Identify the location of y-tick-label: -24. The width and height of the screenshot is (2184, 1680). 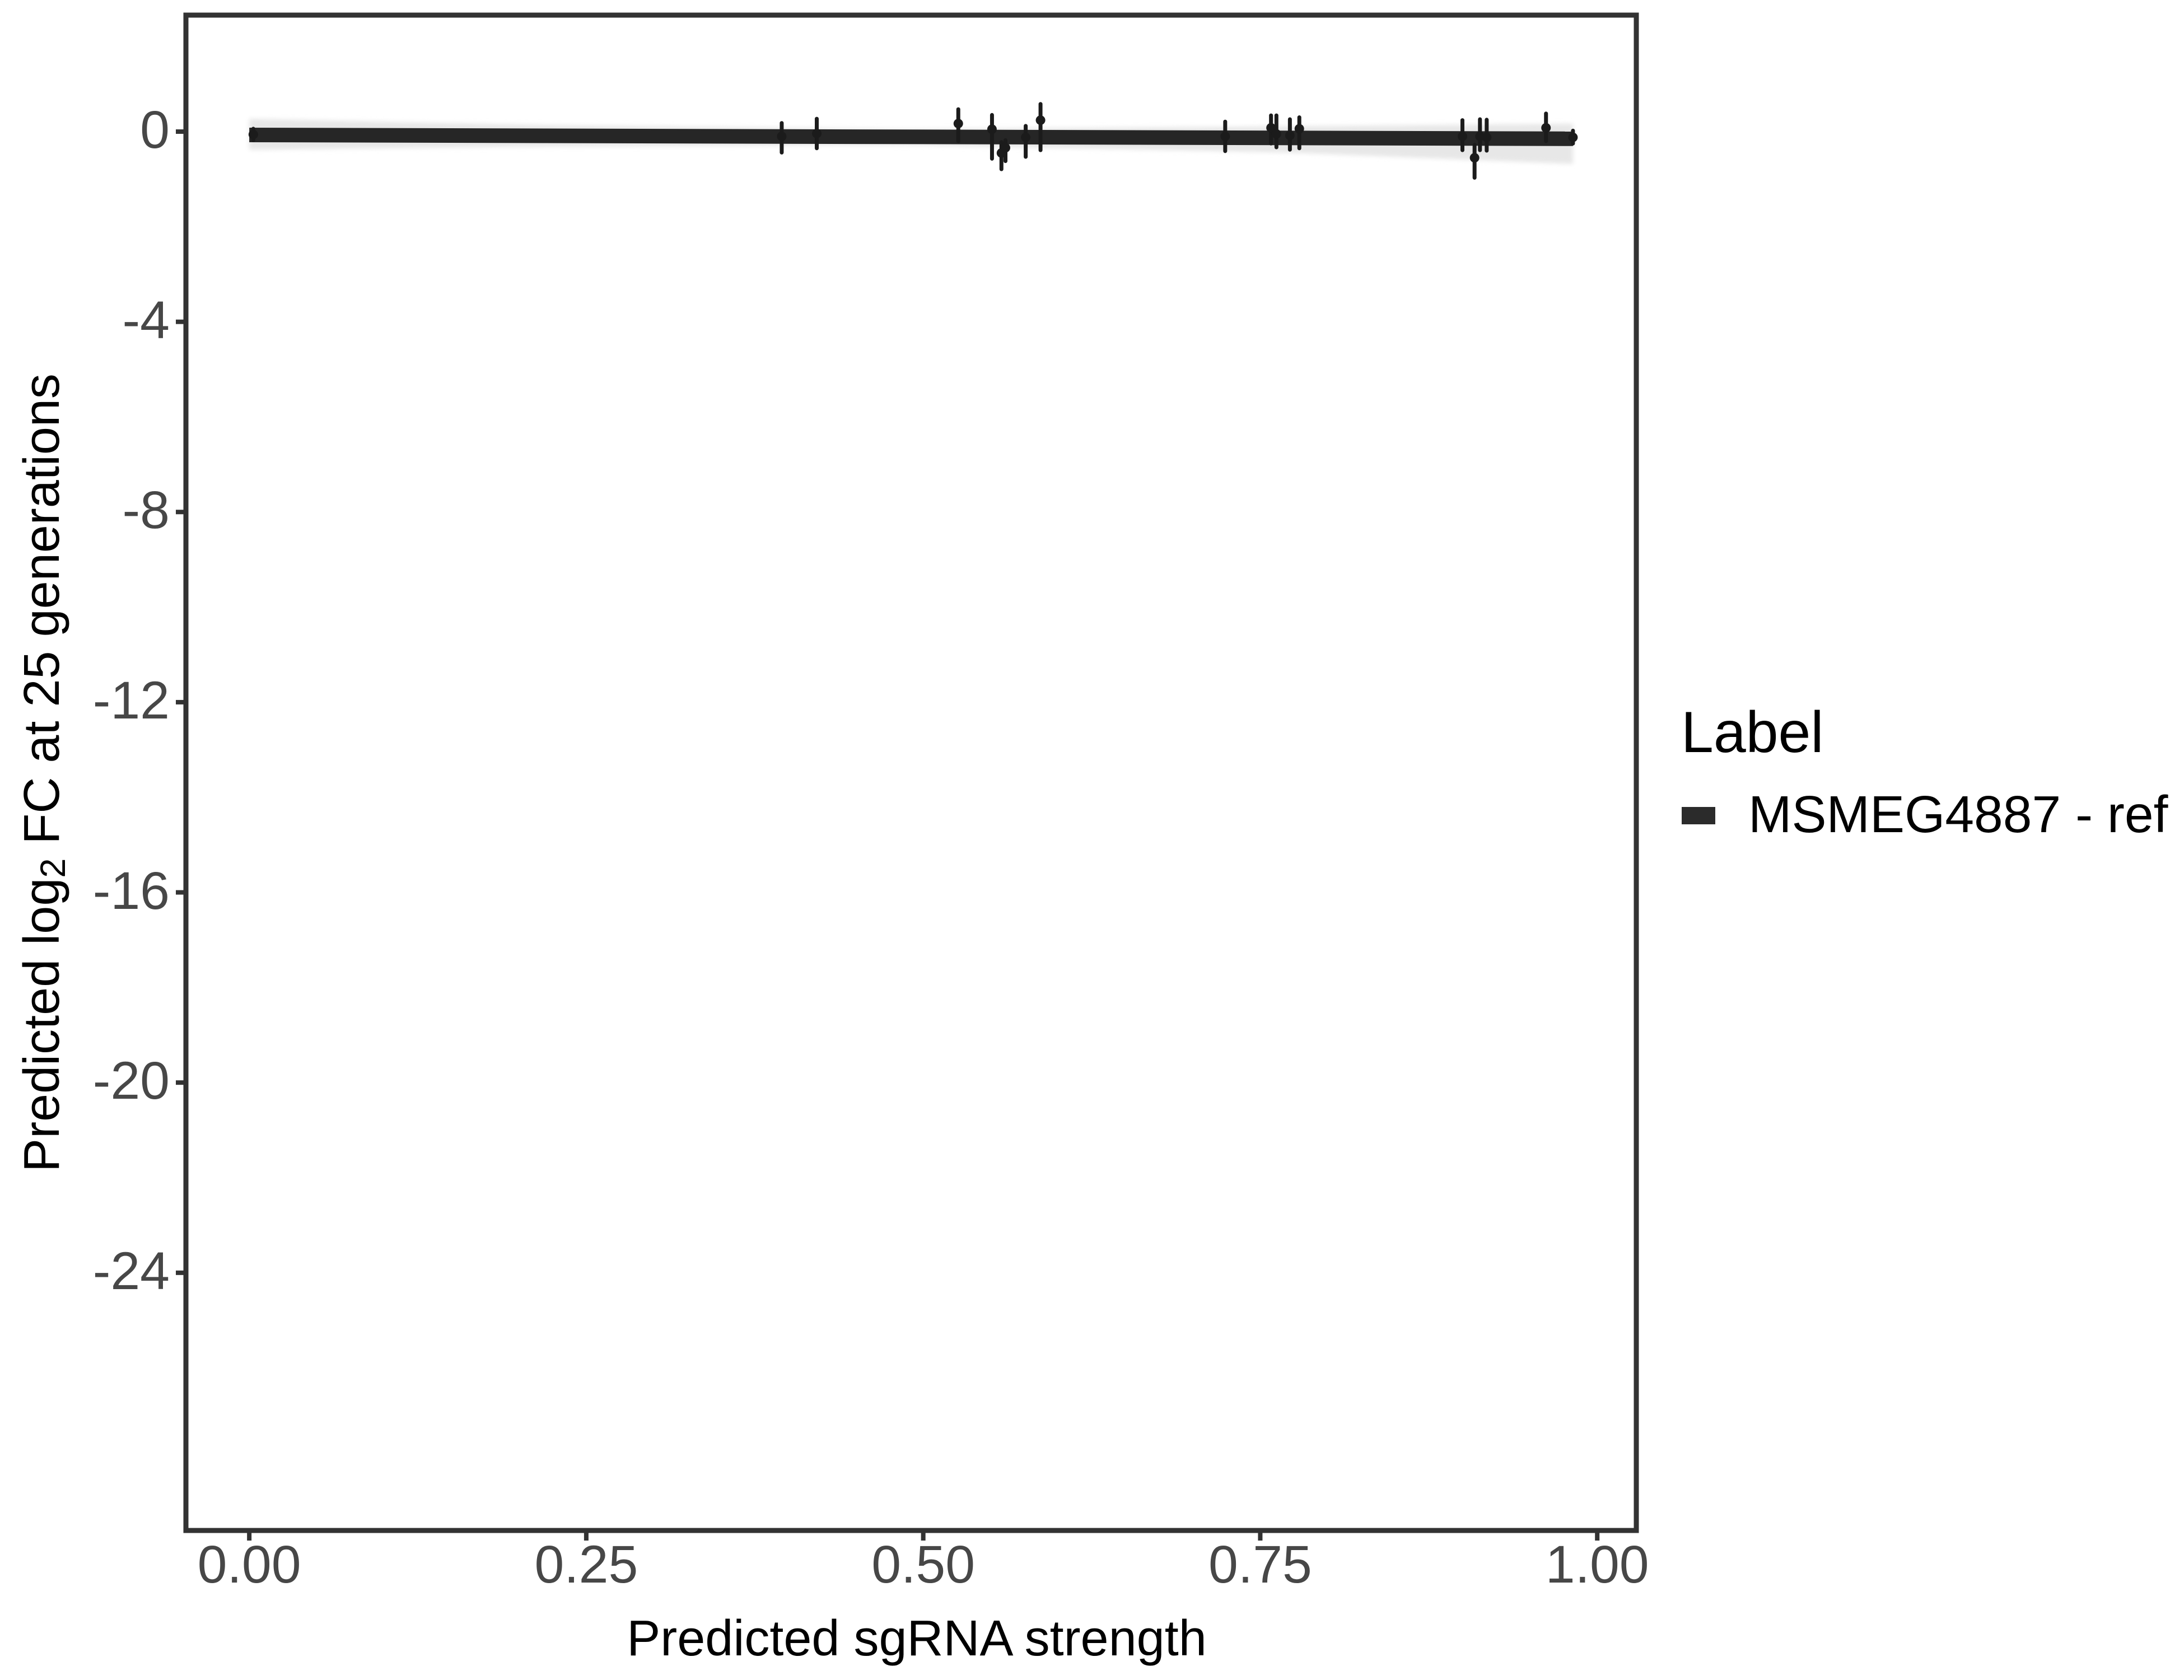
(131, 1271).